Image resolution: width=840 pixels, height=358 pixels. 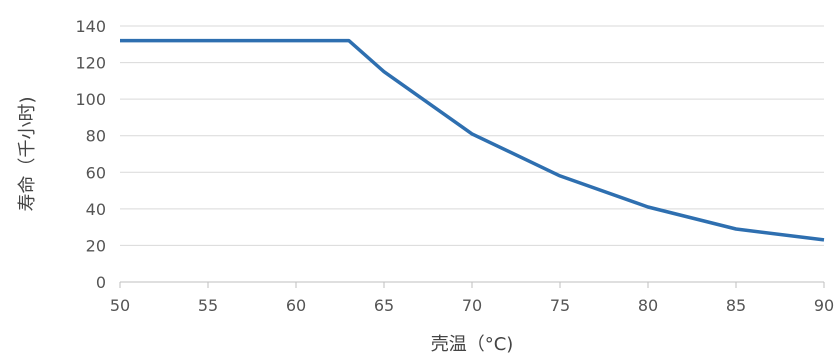 I want to click on x-tick-label-90: 90, so click(x=824, y=305).